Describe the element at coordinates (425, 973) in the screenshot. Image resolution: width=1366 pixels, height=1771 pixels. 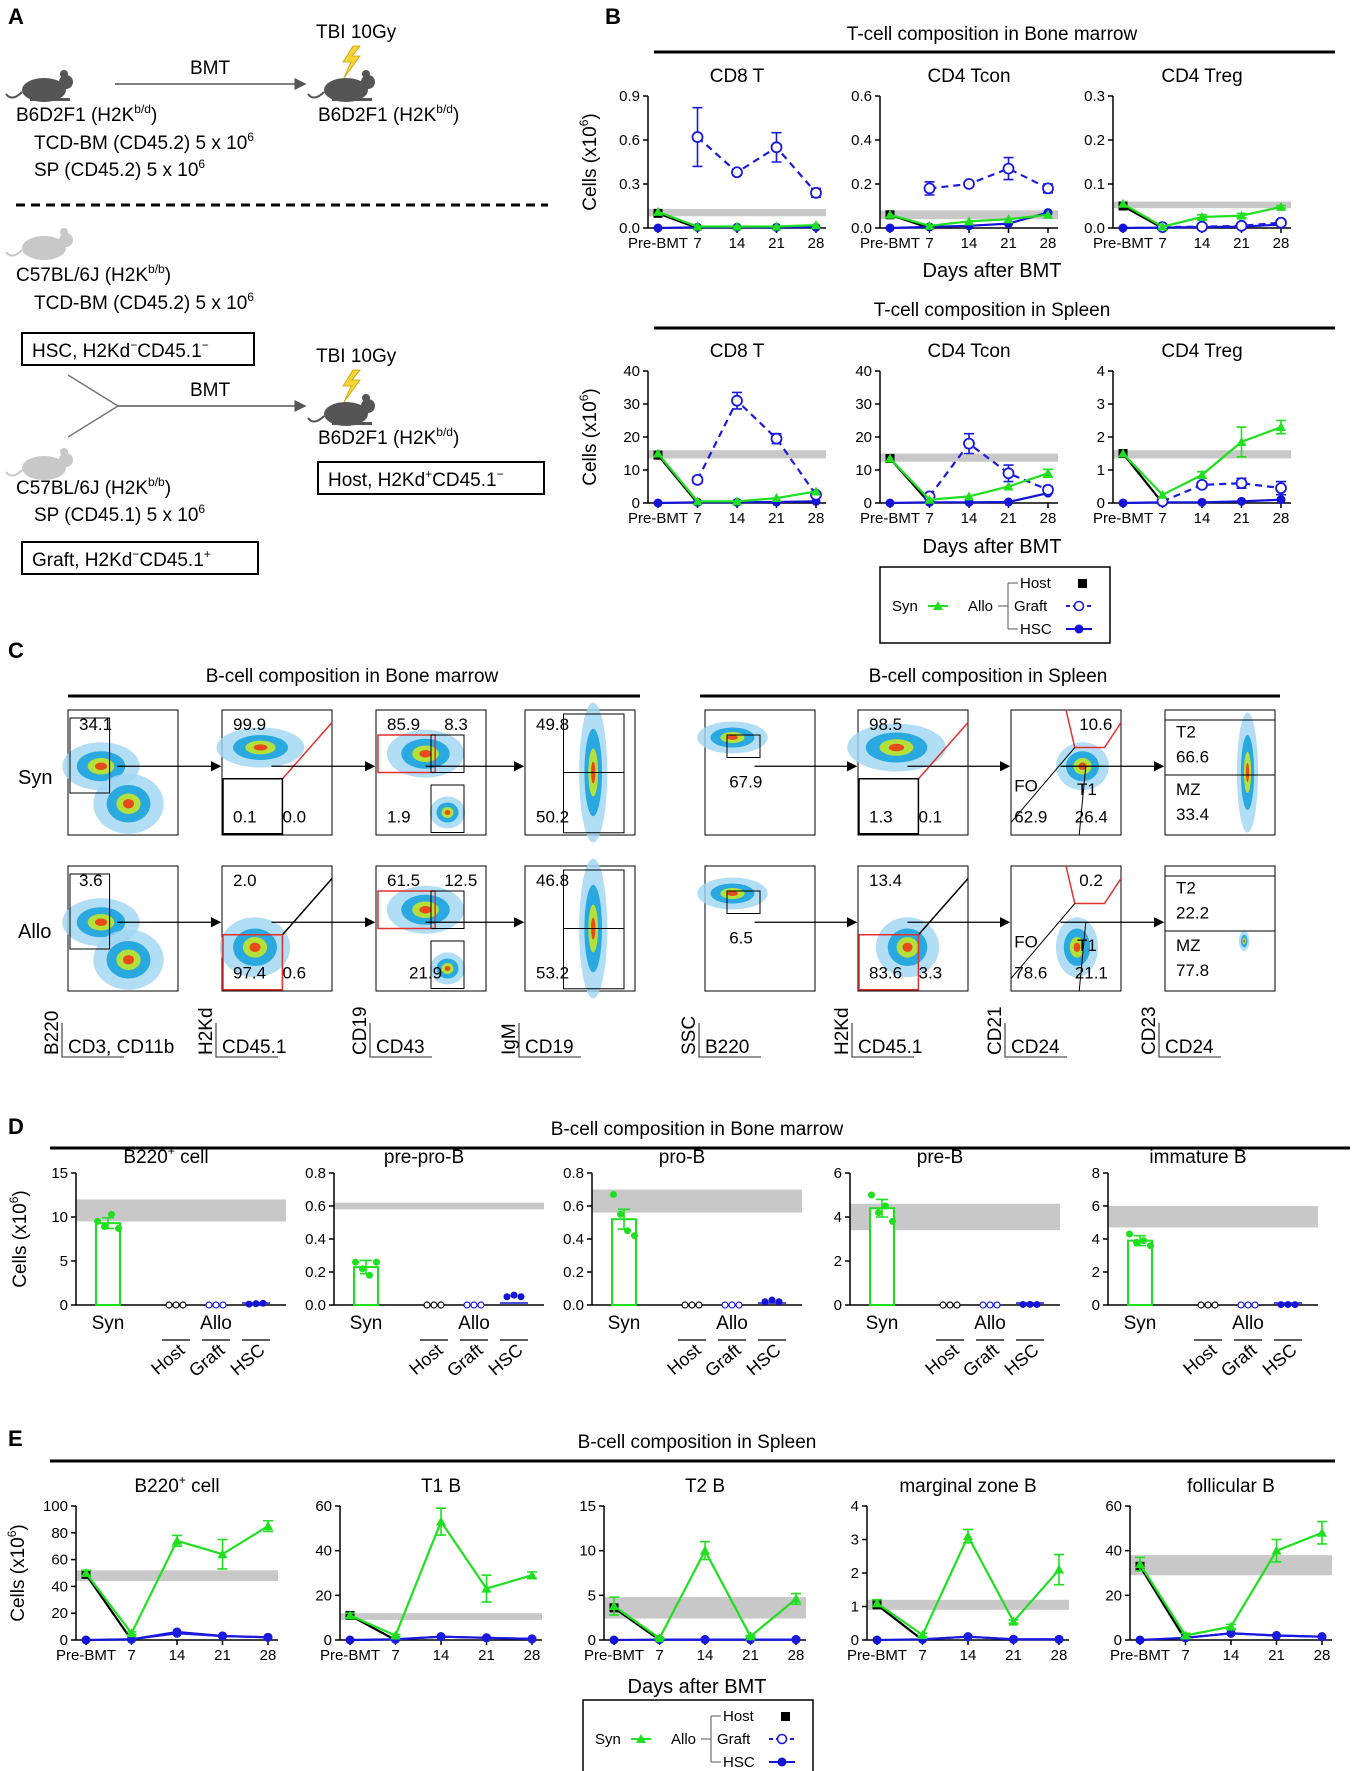
I see `gate-value: 21.9` at that location.